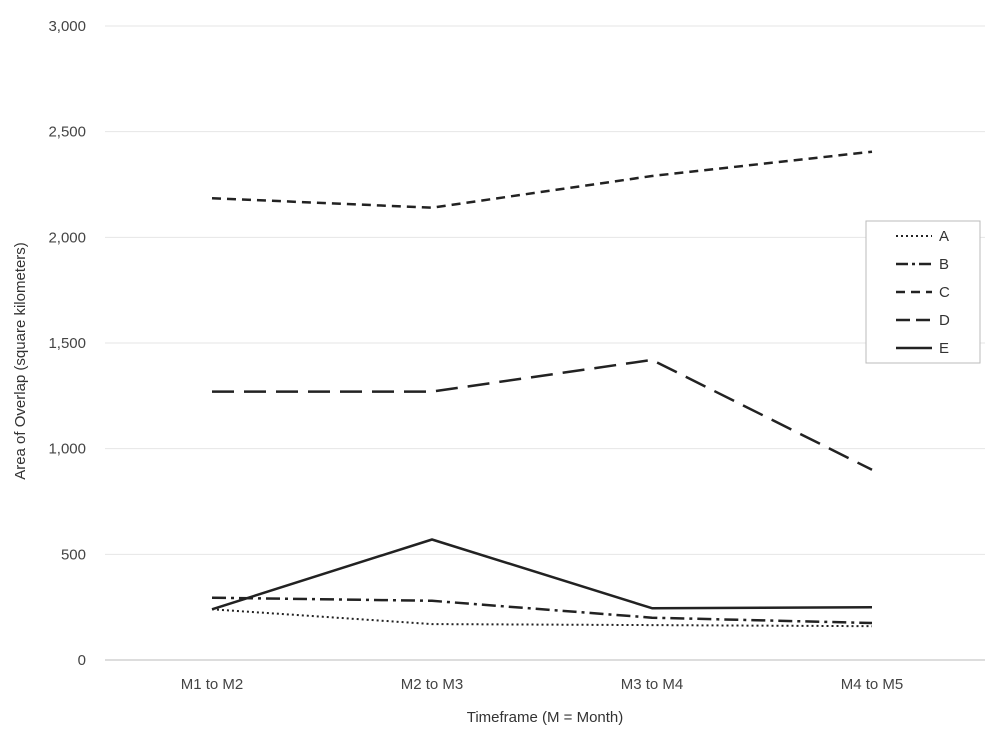 The height and width of the screenshot is (738, 1000). I want to click on series-line-b, so click(542, 610).